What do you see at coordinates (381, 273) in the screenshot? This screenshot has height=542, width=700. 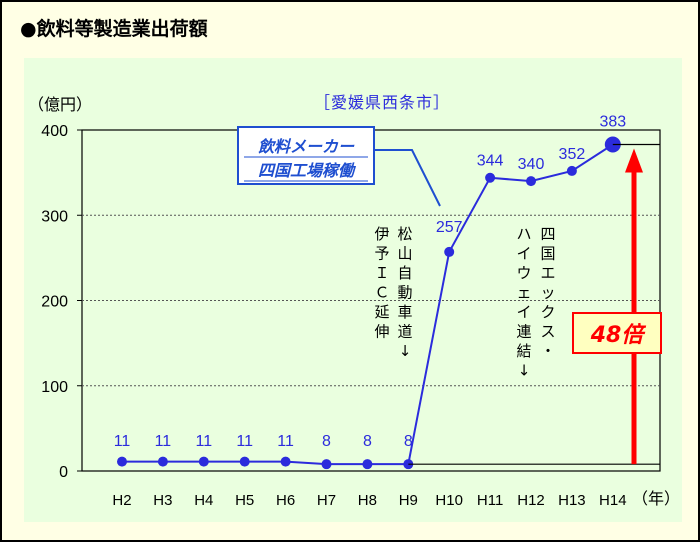 I see `note-char: Ｉ` at bounding box center [381, 273].